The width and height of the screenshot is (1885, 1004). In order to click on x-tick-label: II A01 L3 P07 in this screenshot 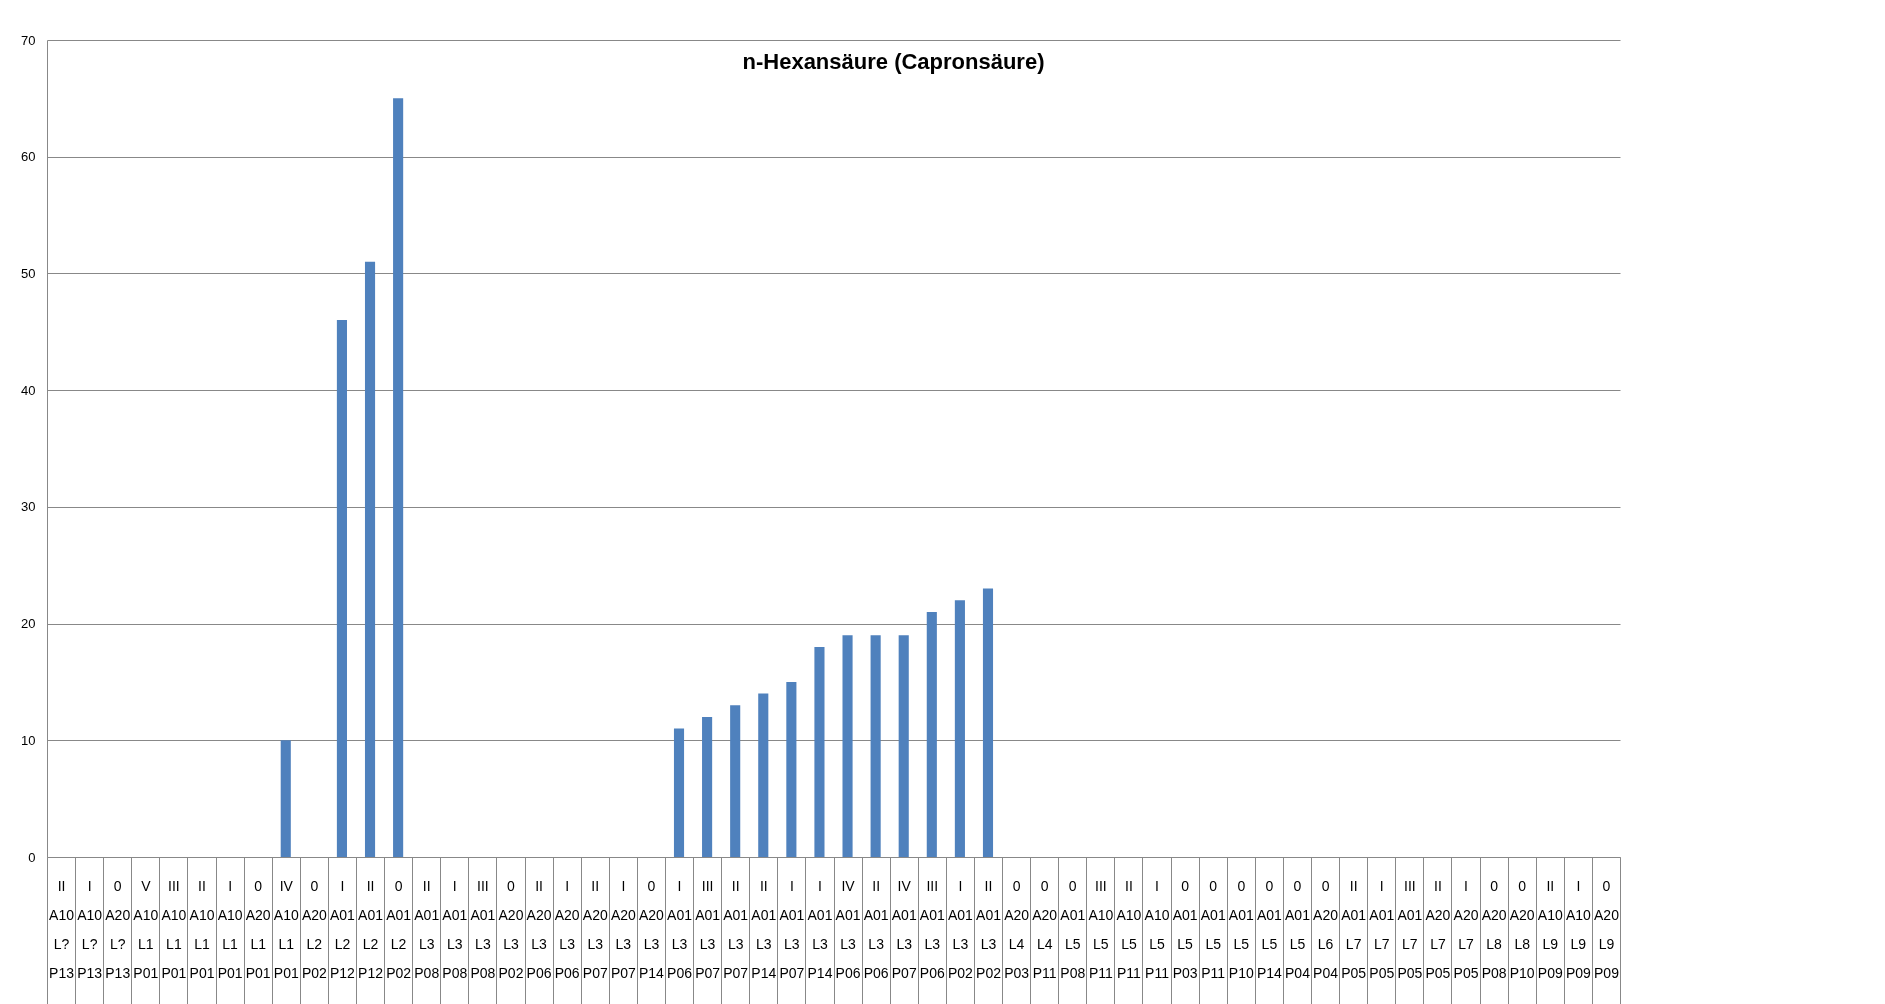, I will do `click(736, 929)`.